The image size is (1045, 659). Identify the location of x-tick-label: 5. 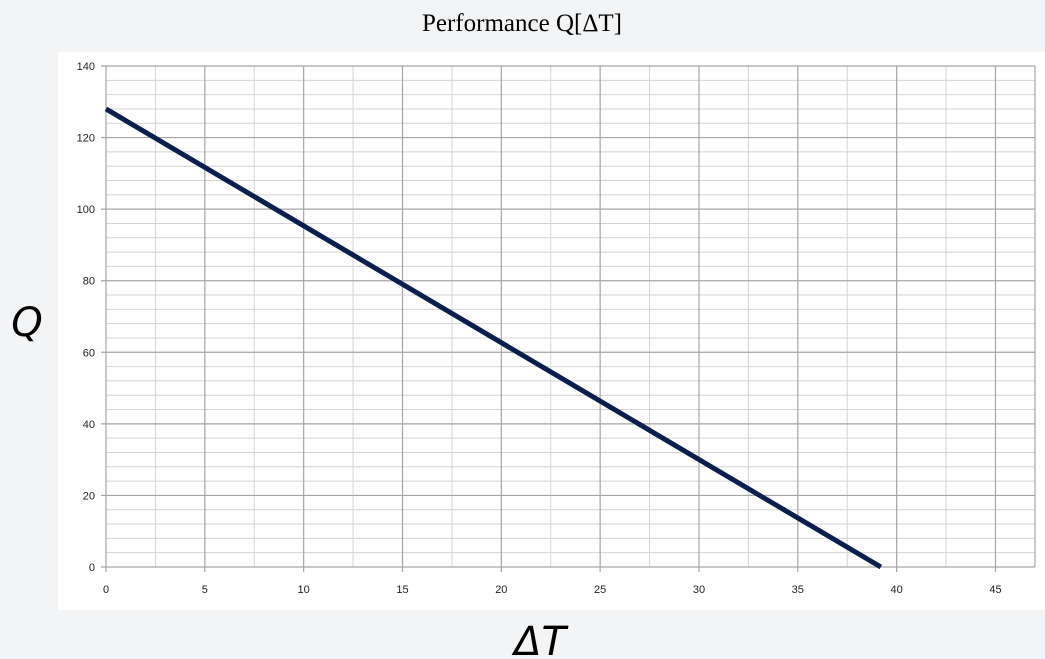
(205, 590).